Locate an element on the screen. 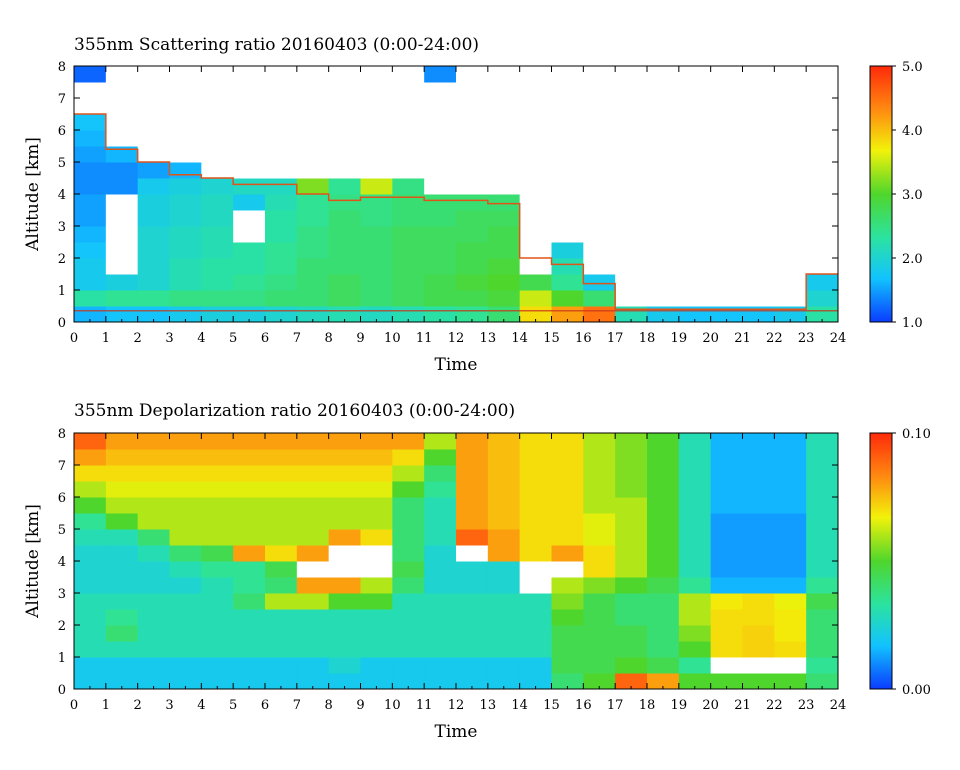 Image resolution: width=960 pixels, height=770 pixels. colorbar-tick-label: 5.0 is located at coordinates (912, 67).